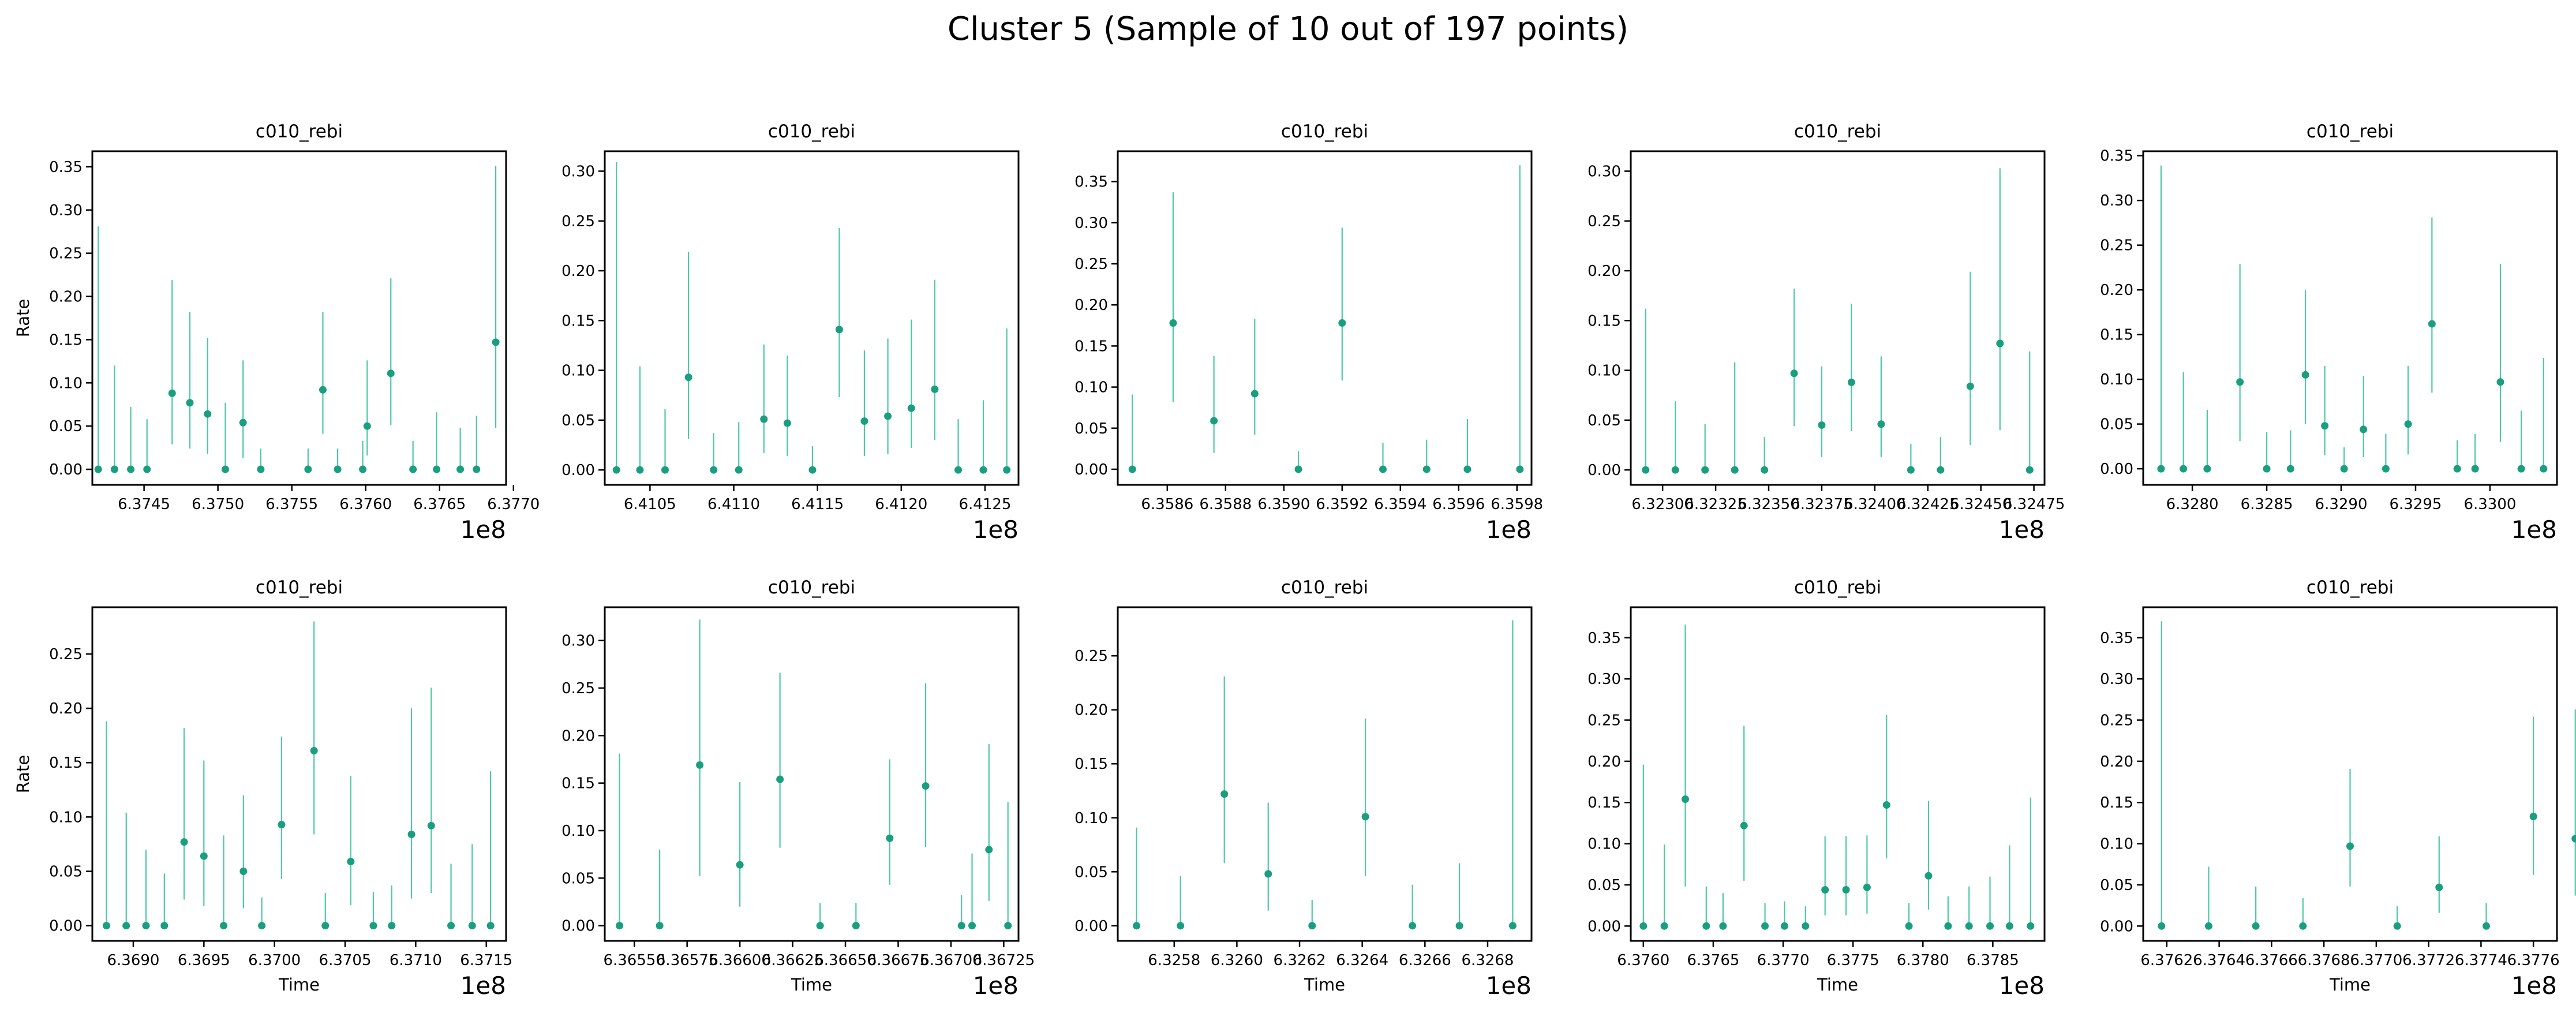  I want to click on x-tick-label: 6.3762, so click(2166, 960).